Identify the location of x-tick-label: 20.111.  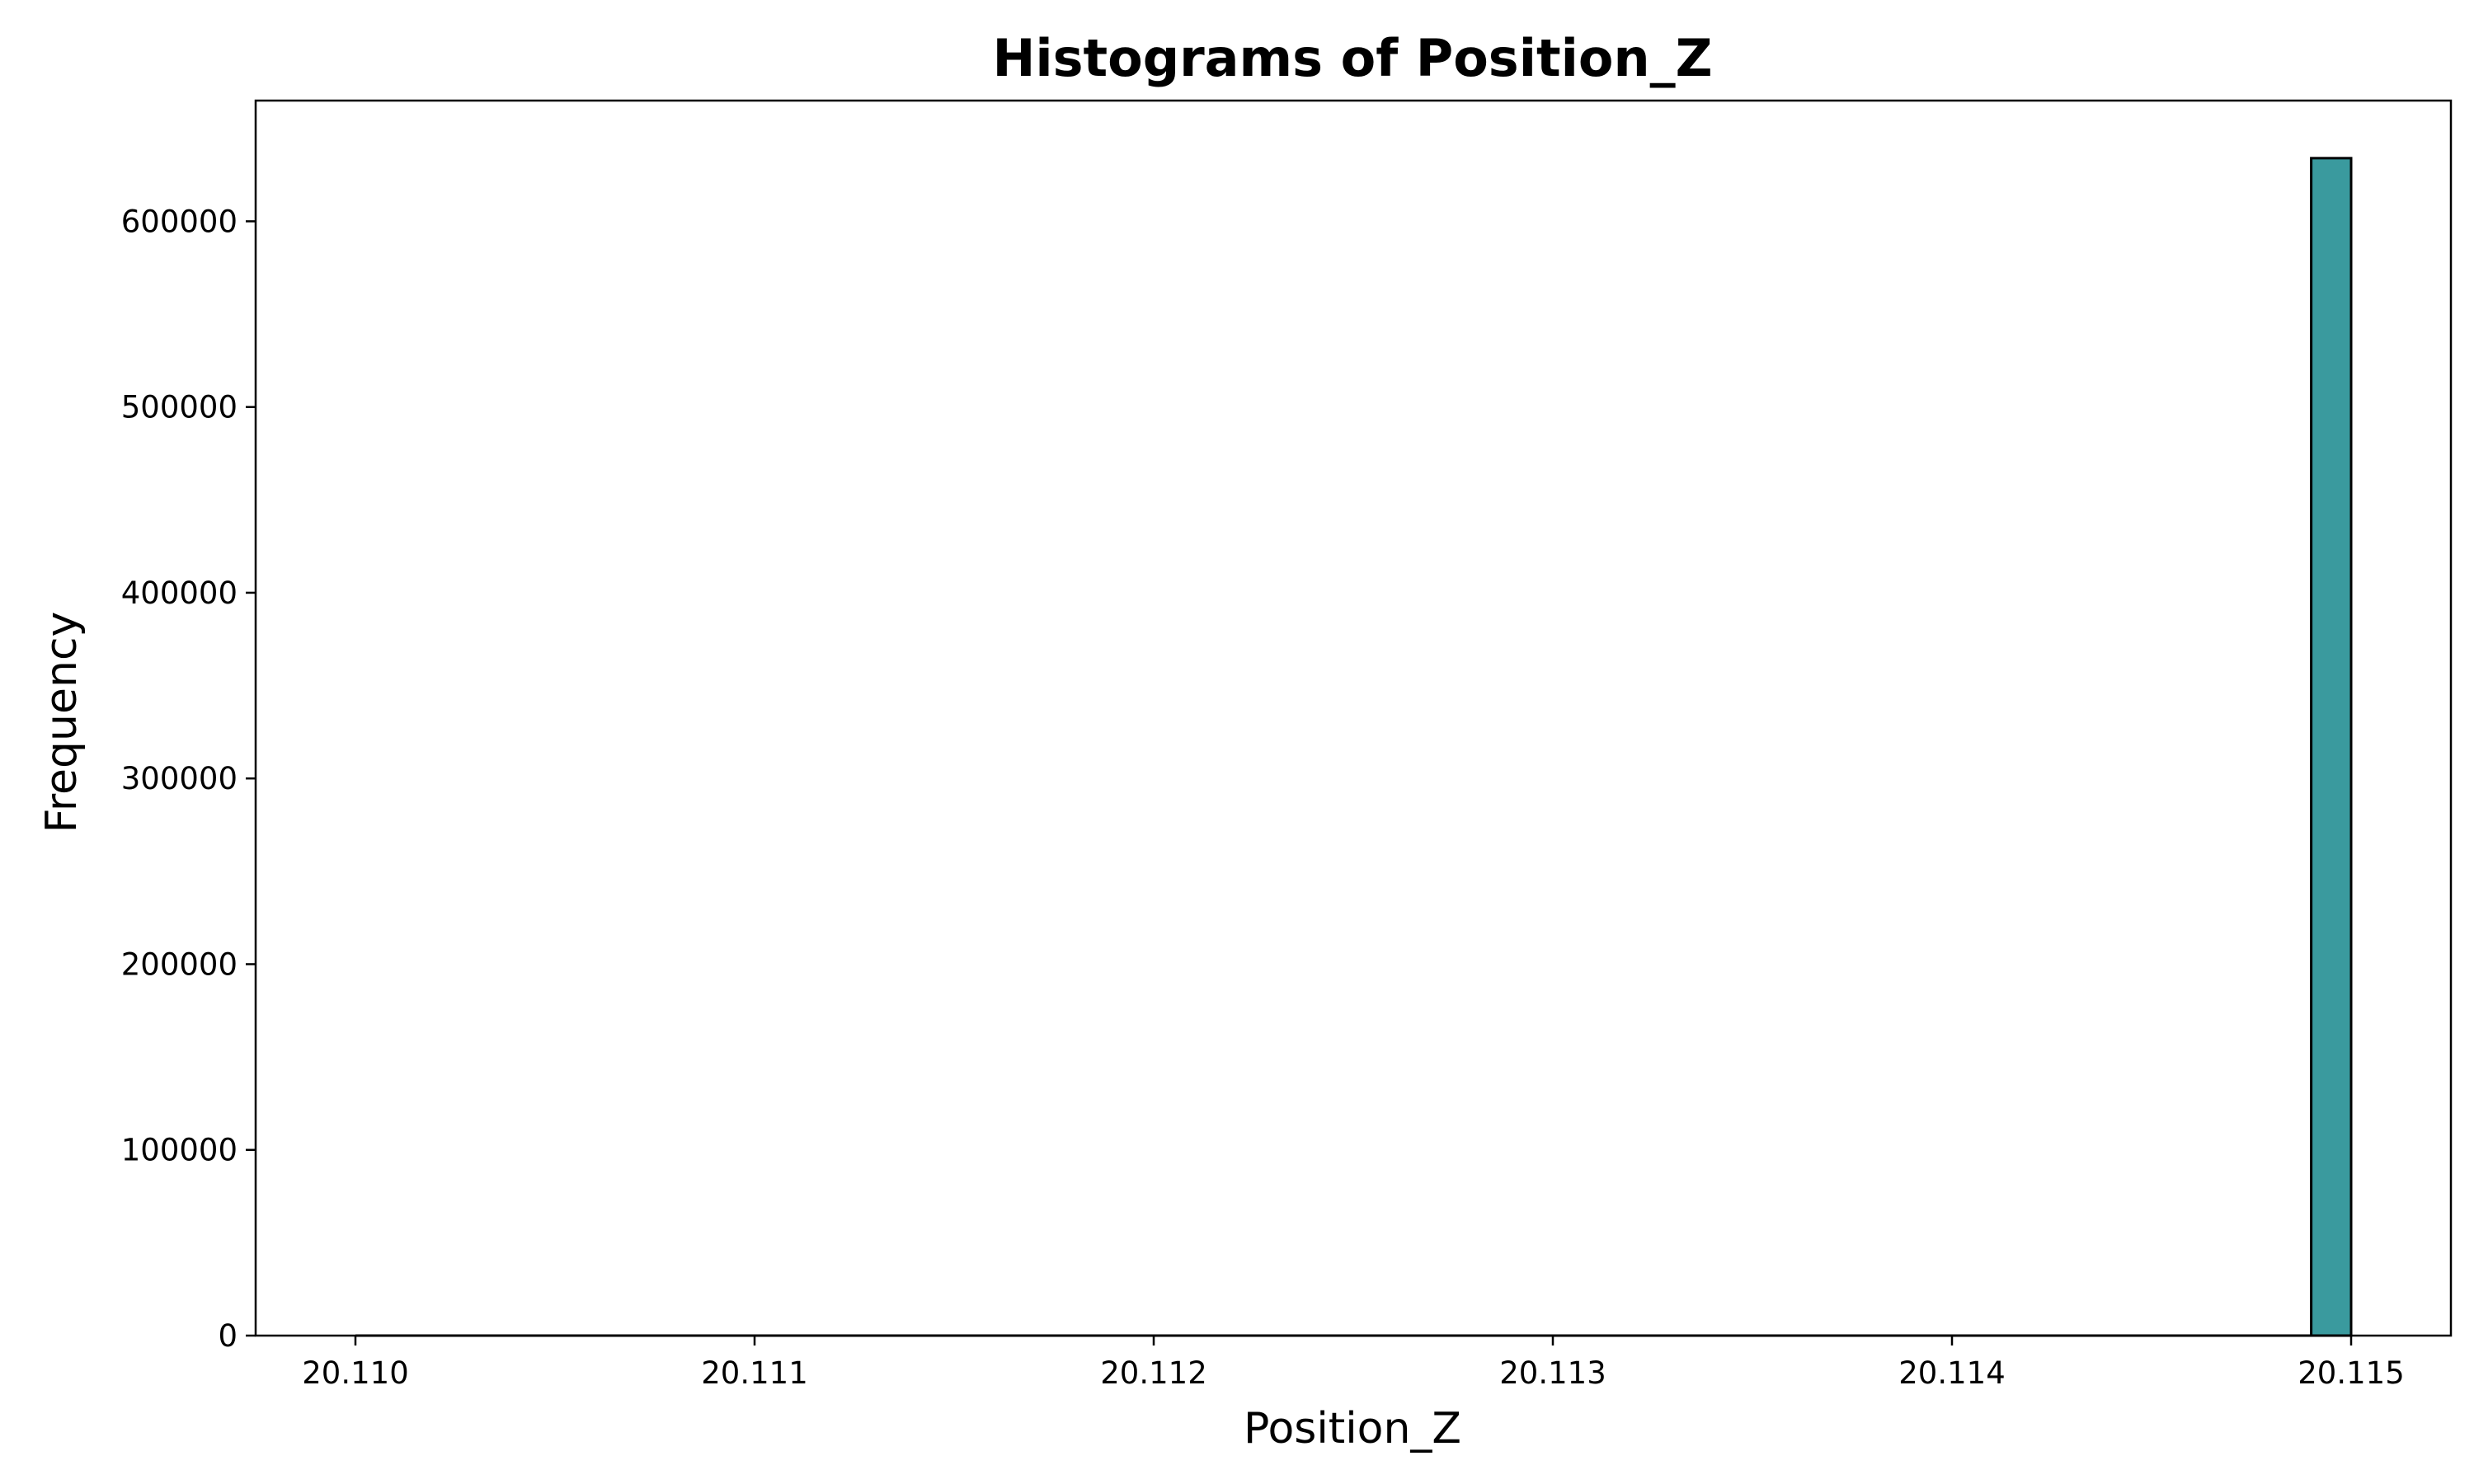
(754, 1373).